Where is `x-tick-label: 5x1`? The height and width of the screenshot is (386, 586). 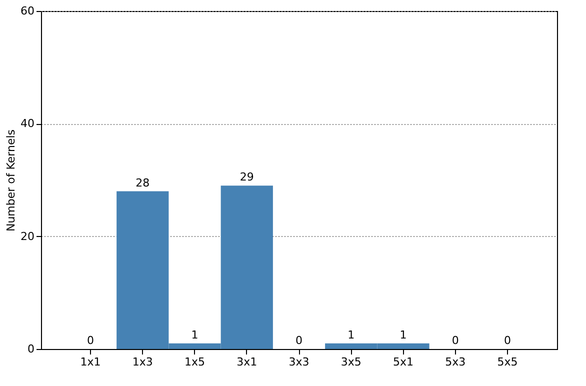 x-tick-label: 5x1 is located at coordinates (403, 362).